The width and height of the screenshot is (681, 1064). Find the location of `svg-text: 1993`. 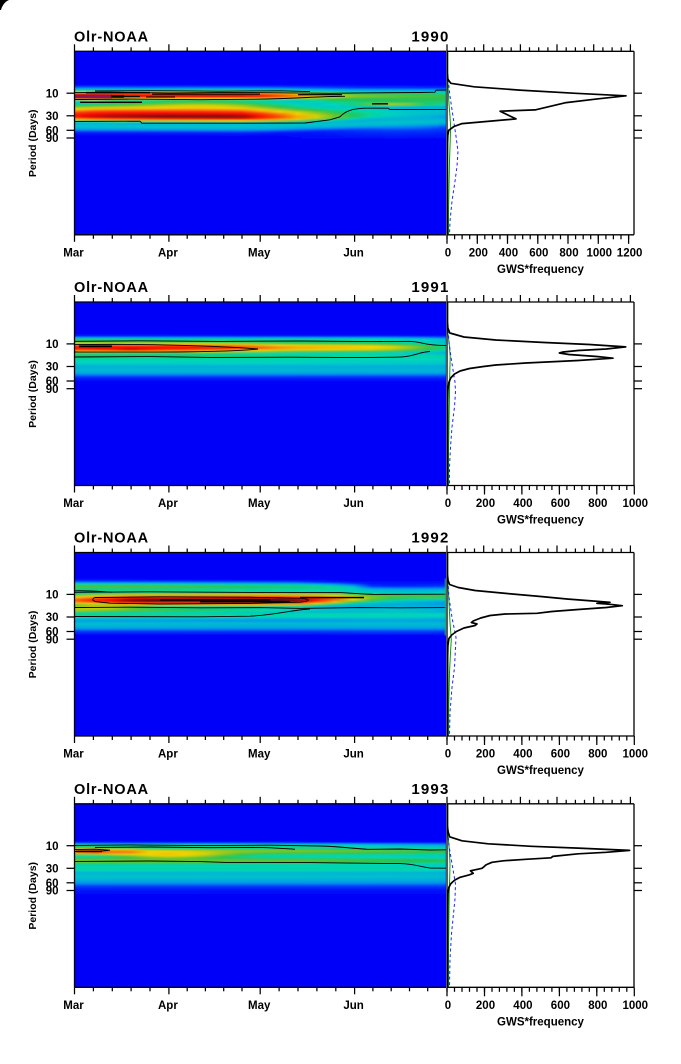

svg-text: 1993 is located at coordinates (430, 789).